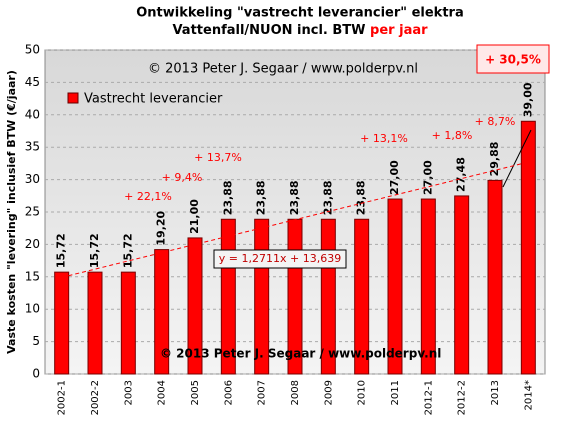 The height and width of the screenshot is (433, 561). Describe the element at coordinates (462, 397) in the screenshot. I see `x-tick-label: 2012-2` at that location.